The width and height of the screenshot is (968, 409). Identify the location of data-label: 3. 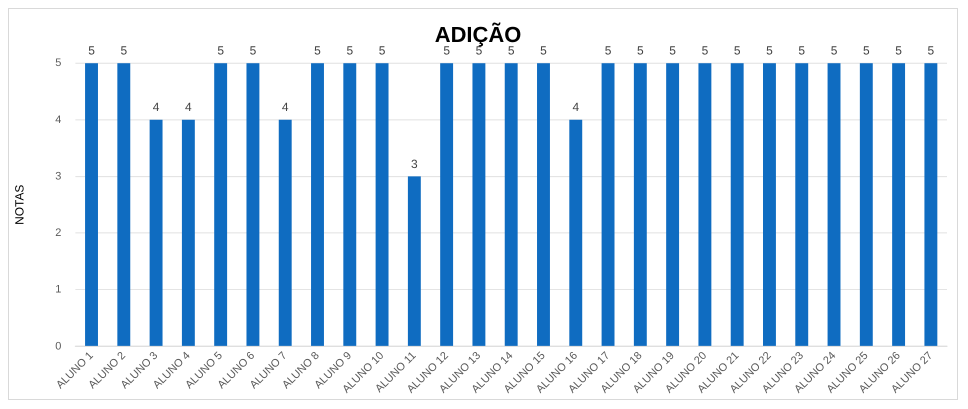
(414, 163).